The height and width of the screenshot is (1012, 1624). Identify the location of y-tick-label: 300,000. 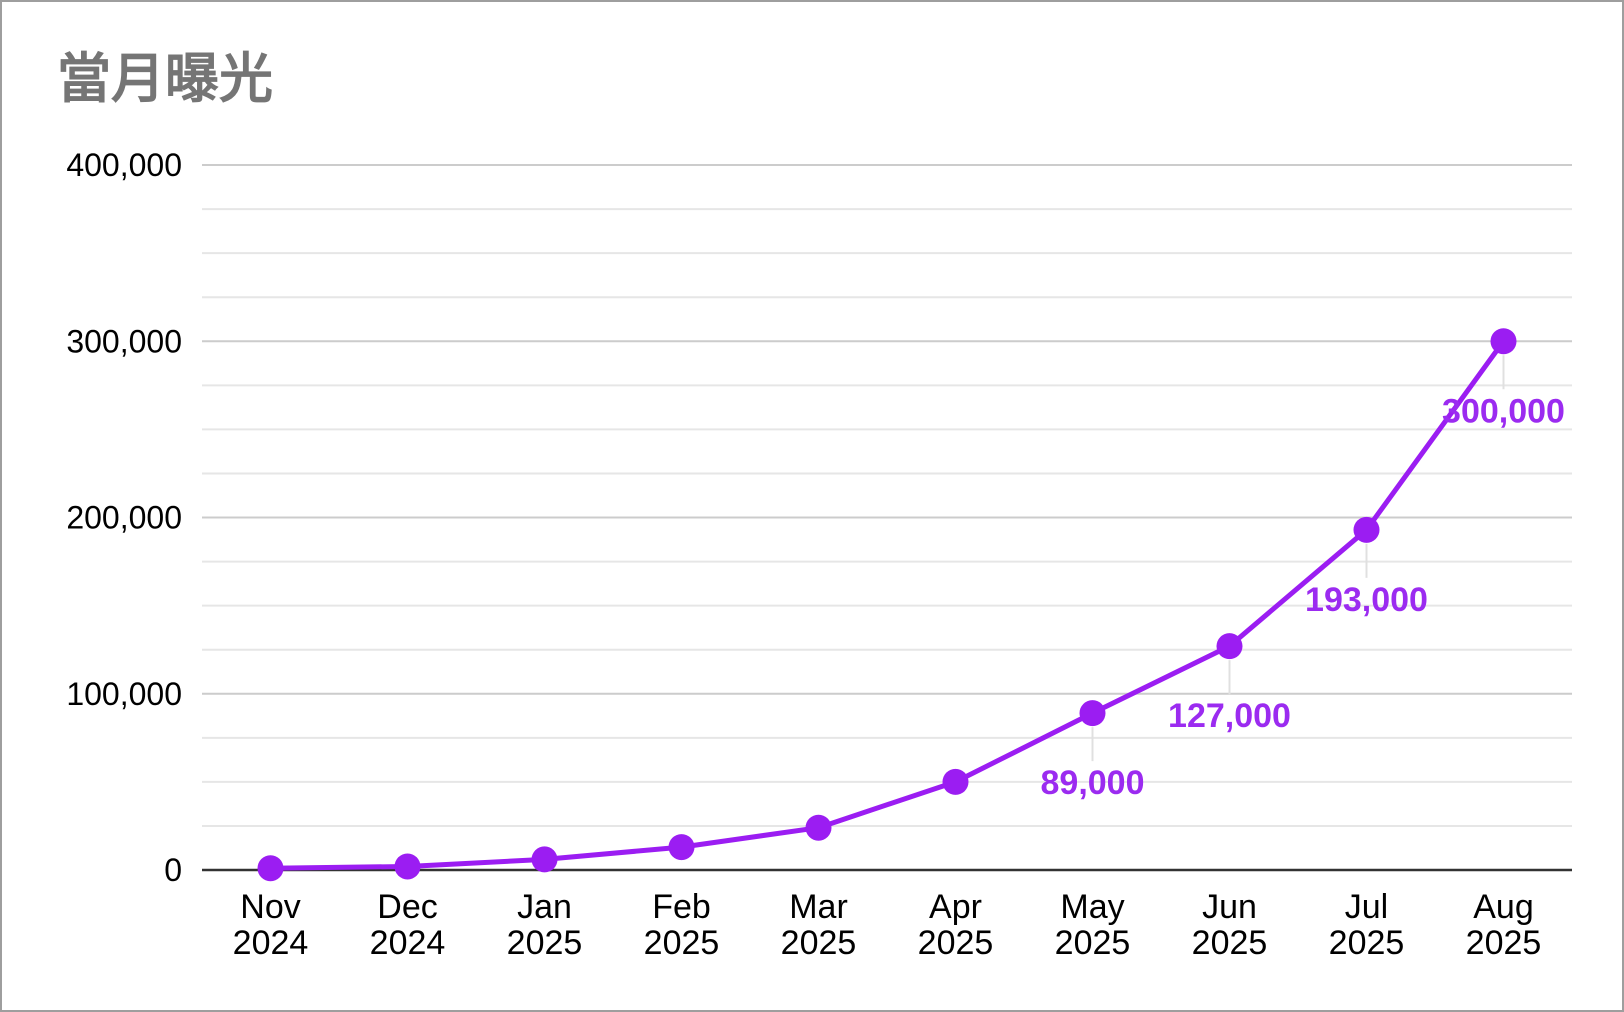
(124, 341).